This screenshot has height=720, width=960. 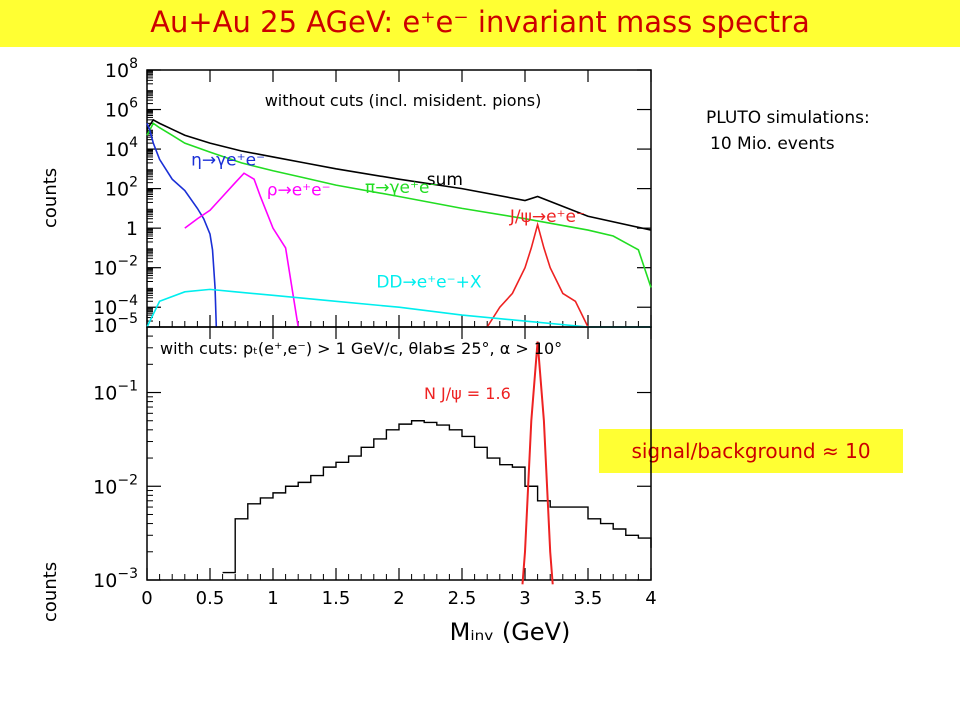 What do you see at coordinates (299, 190) in the screenshot?
I see `series-label: ρ→e⁺e⁻` at bounding box center [299, 190].